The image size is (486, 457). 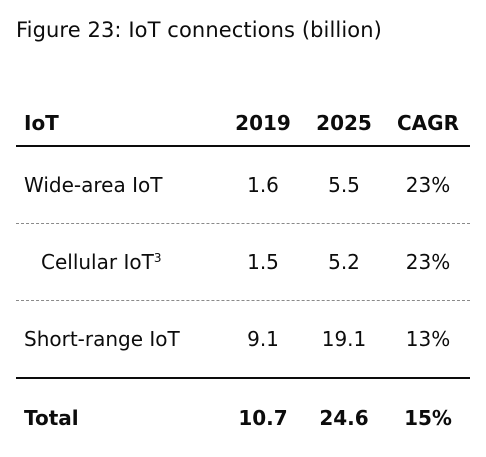 I want to click on total-2025: 24.6, so click(x=344, y=418).